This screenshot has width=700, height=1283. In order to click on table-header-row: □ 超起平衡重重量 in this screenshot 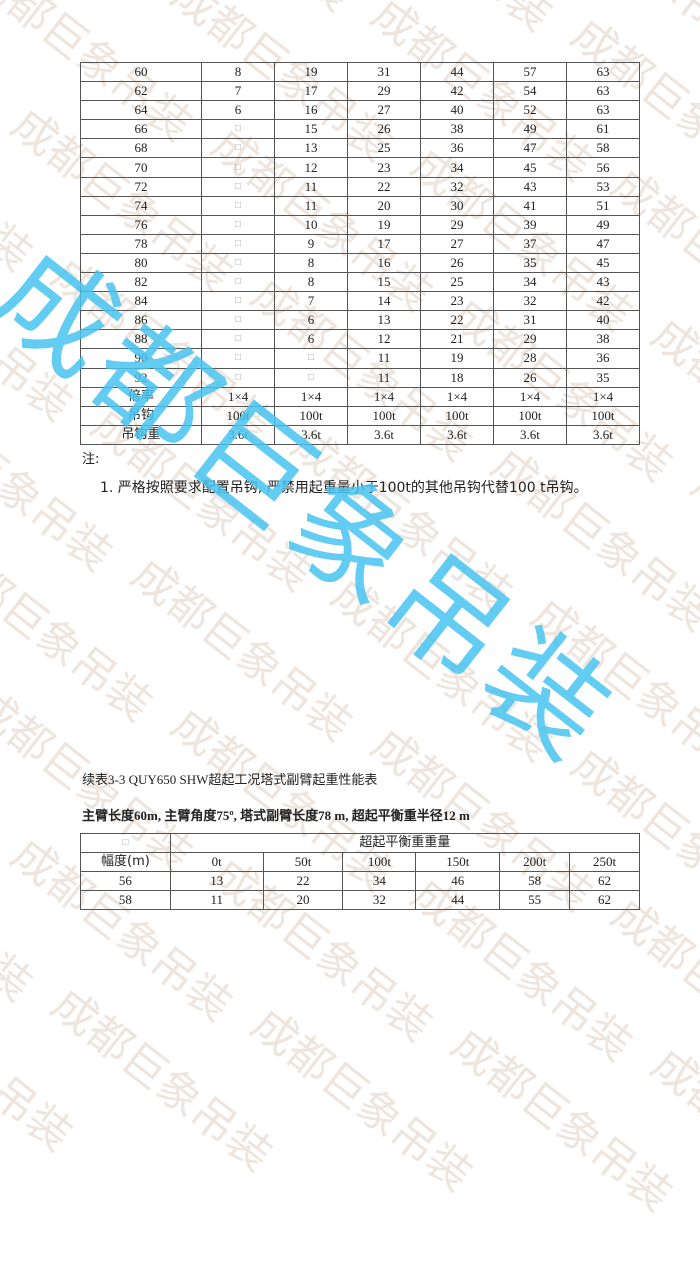, I will do `click(360, 843)`.